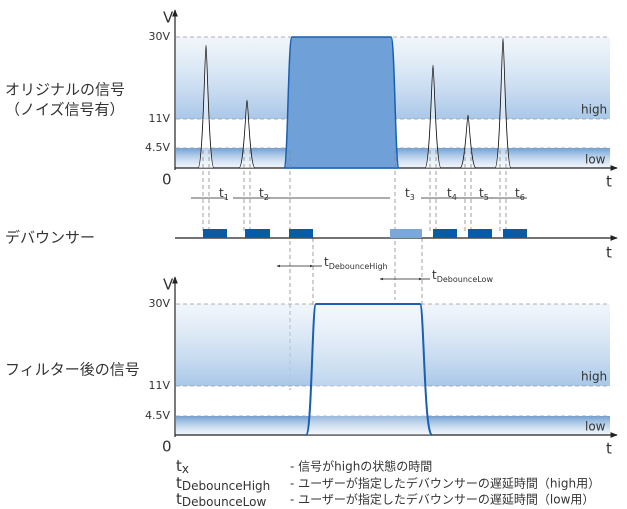 The height and width of the screenshot is (509, 627). I want to click on label-debouncer: デバウンサー, so click(50, 238).